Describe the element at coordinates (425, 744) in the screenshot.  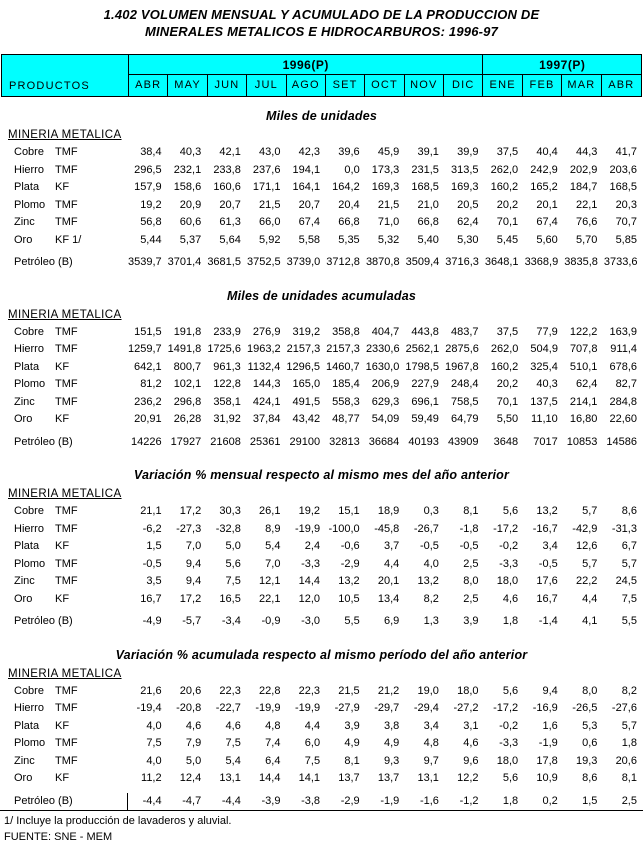
I see `value-cell: 4,8` at that location.